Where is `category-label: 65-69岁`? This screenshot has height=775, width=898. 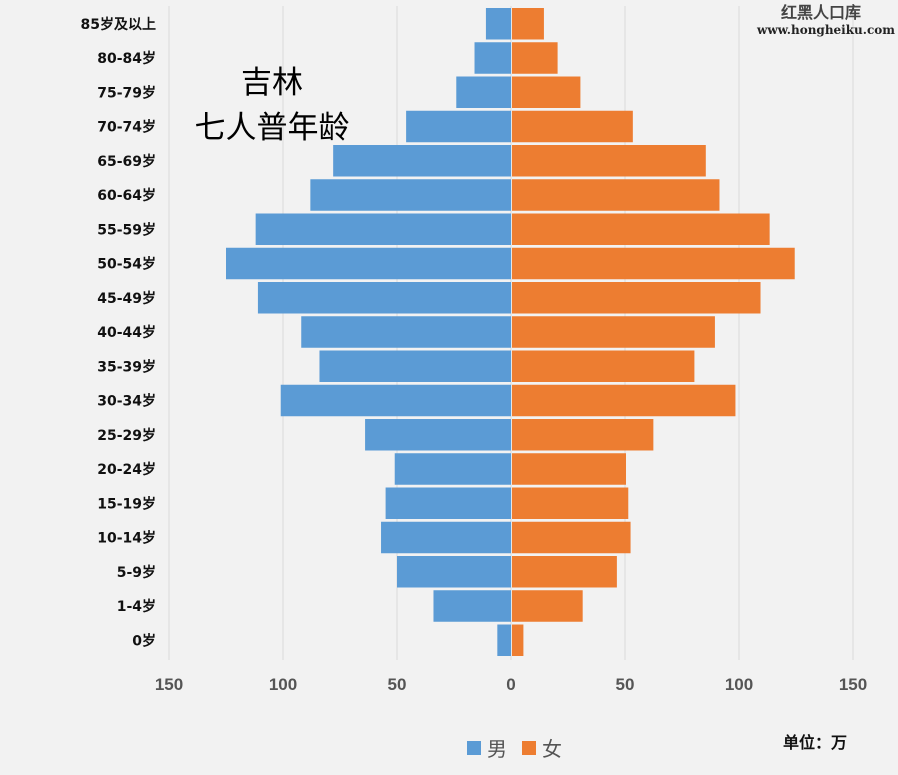
category-label: 65-69岁 is located at coordinates (126, 161).